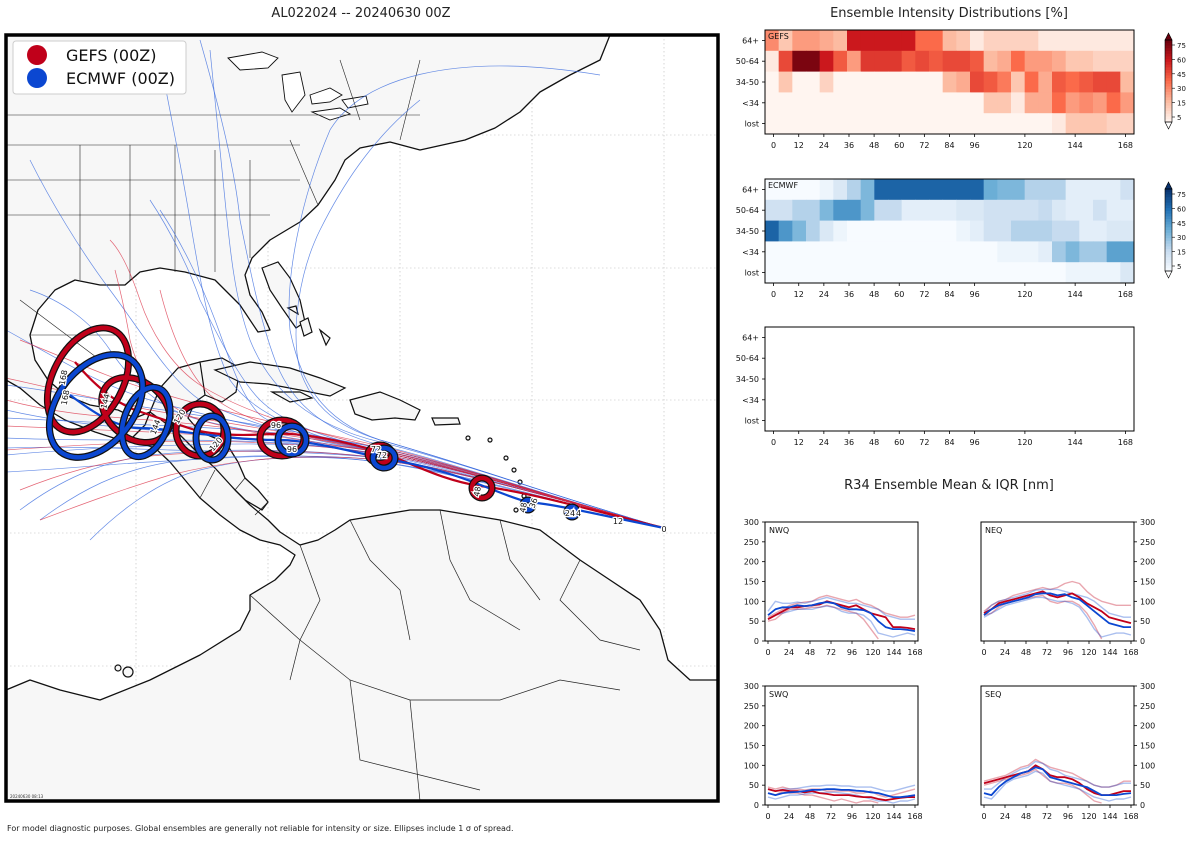 Image resolution: width=1200 pixels, height=844 pixels. Describe the element at coordinates (1125, 145) in the screenshot. I see `heatmap-x-label: 168` at that location.